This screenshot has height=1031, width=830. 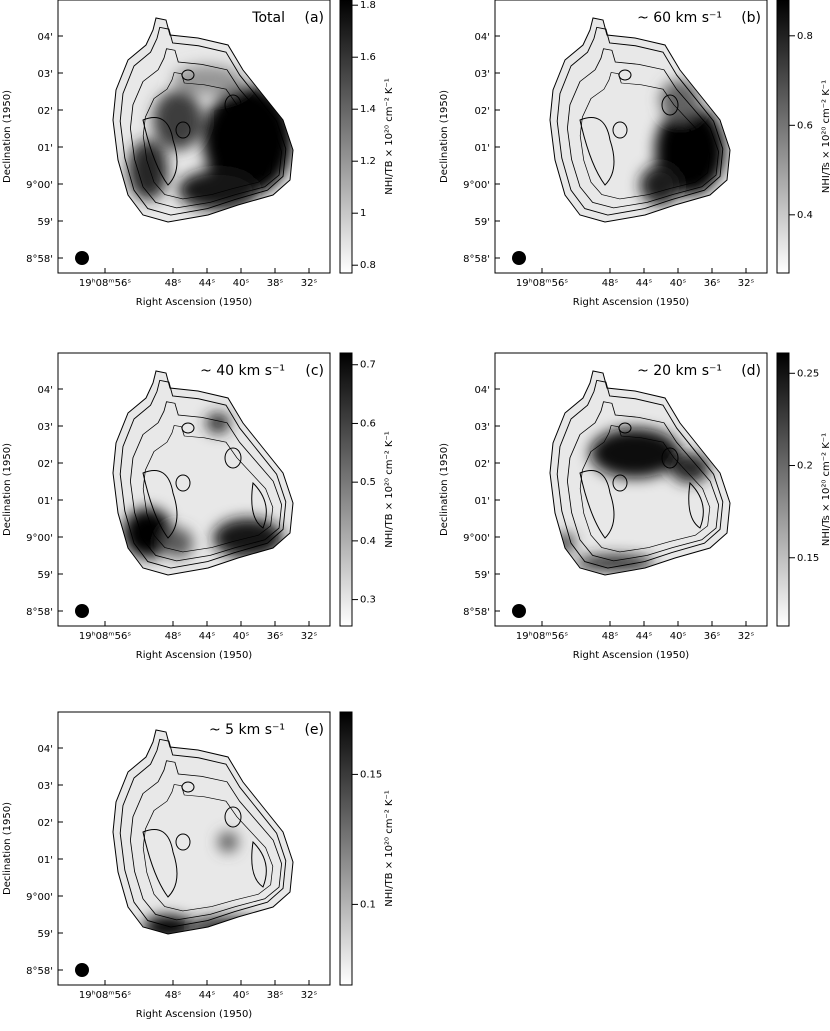 What do you see at coordinates (368, 161) in the screenshot?
I see `colorbar-tick-label: 1.2` at bounding box center [368, 161].